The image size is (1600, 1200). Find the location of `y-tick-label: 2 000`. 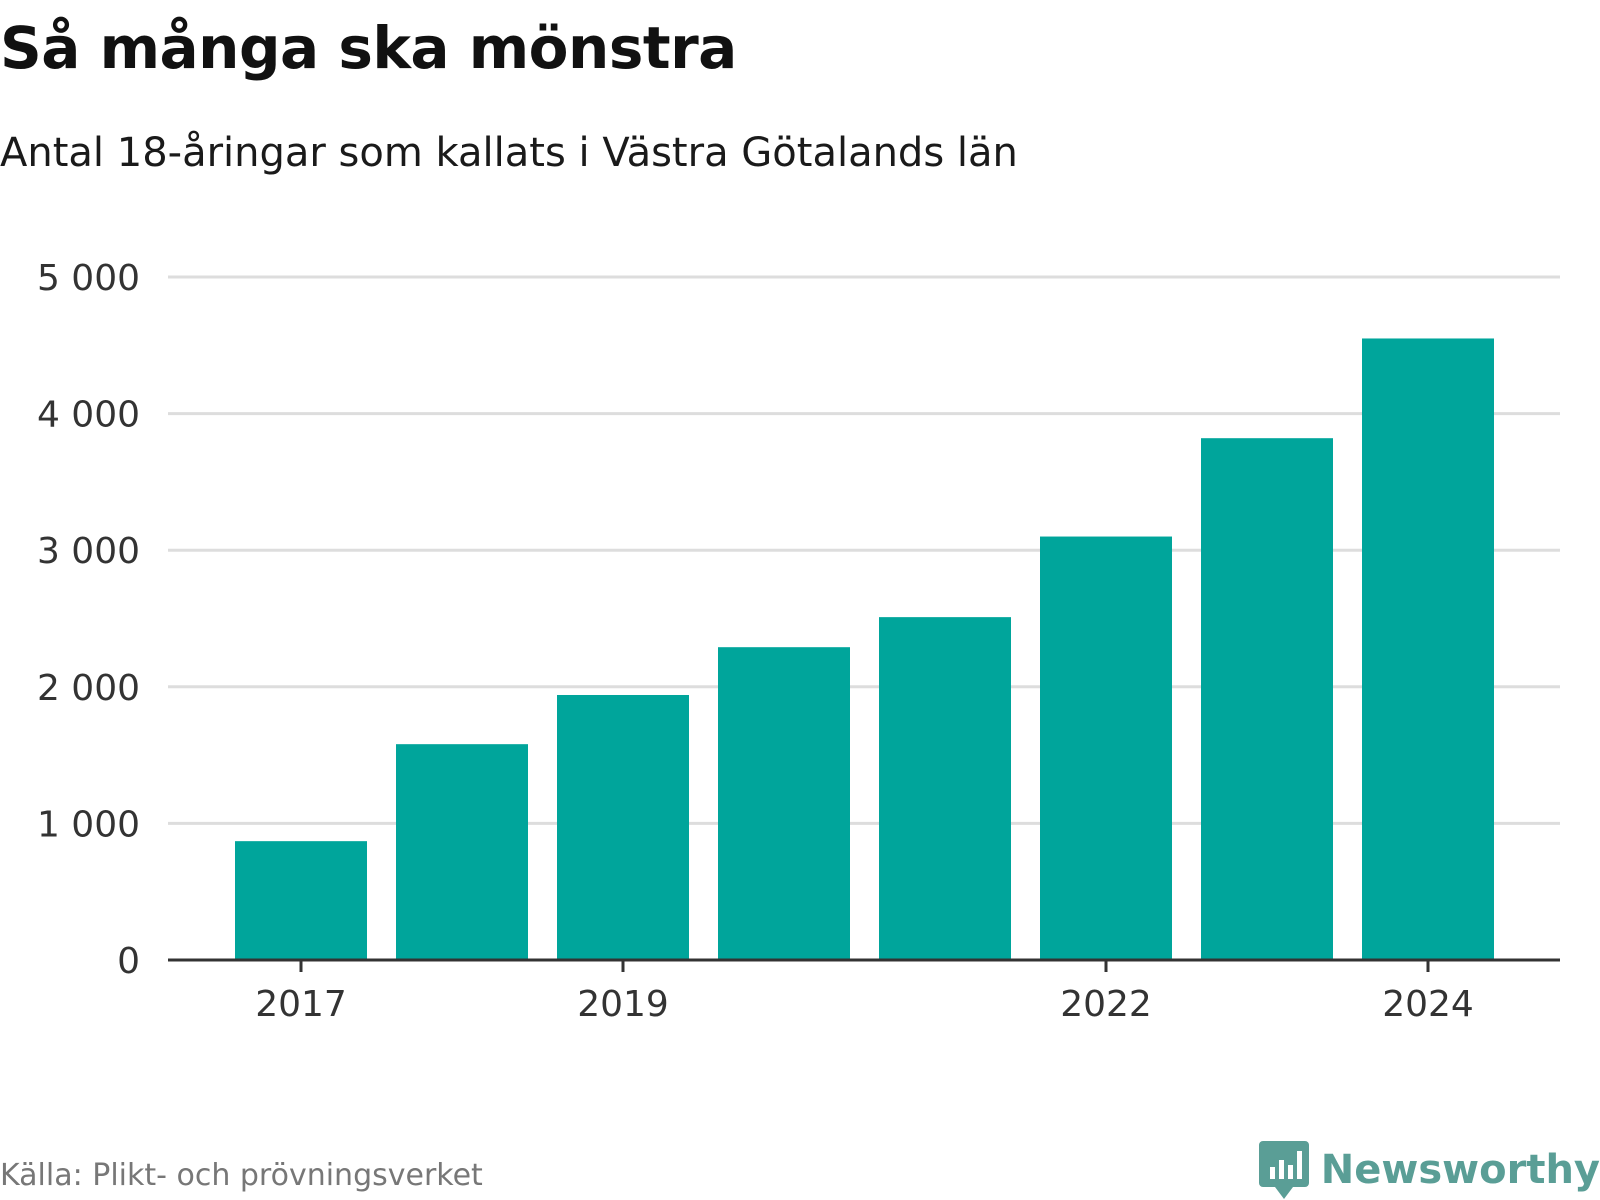

y-tick-label: 2 000 is located at coordinates (88, 688).